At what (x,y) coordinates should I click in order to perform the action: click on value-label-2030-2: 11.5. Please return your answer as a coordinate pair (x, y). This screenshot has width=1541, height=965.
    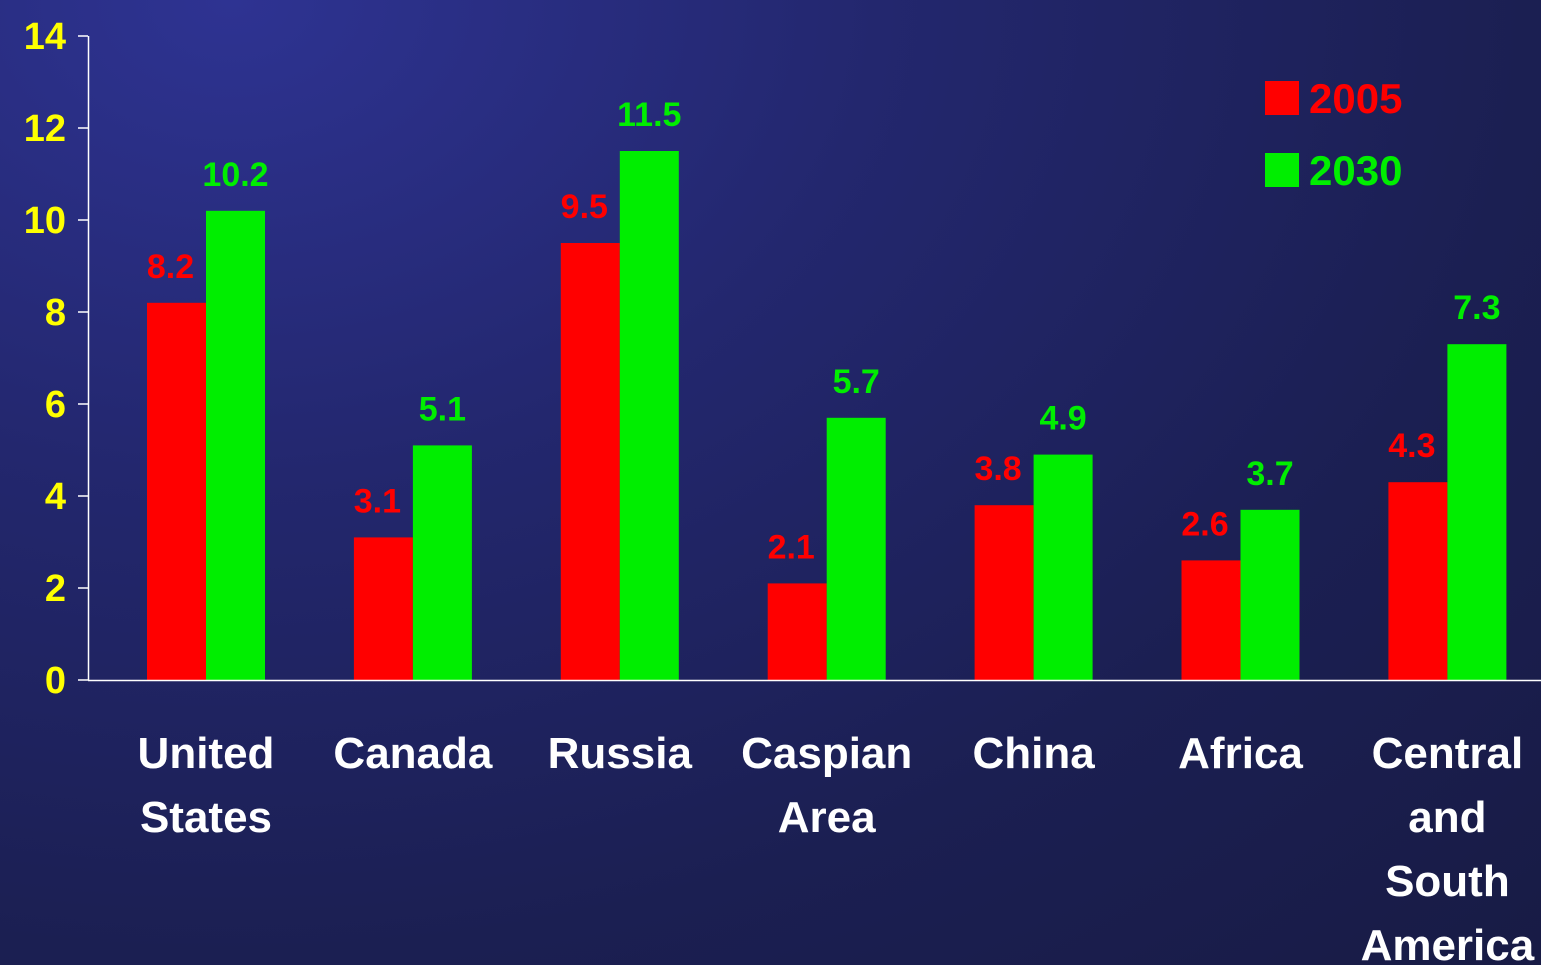
    Looking at the image, I should click on (649, 115).